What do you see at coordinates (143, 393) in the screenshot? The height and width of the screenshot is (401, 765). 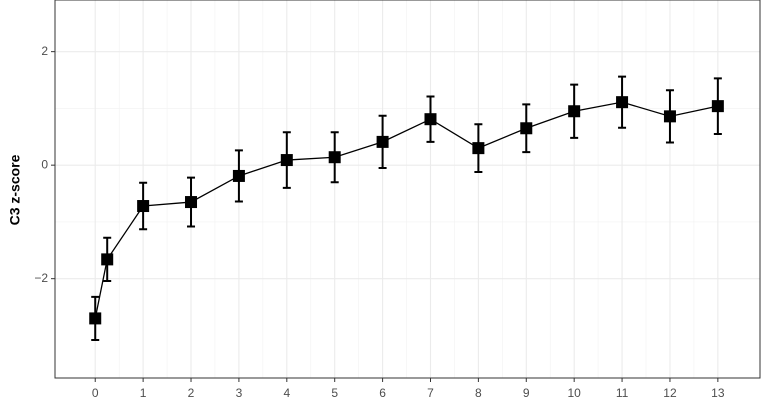 I see `x-tick-label: 1` at bounding box center [143, 393].